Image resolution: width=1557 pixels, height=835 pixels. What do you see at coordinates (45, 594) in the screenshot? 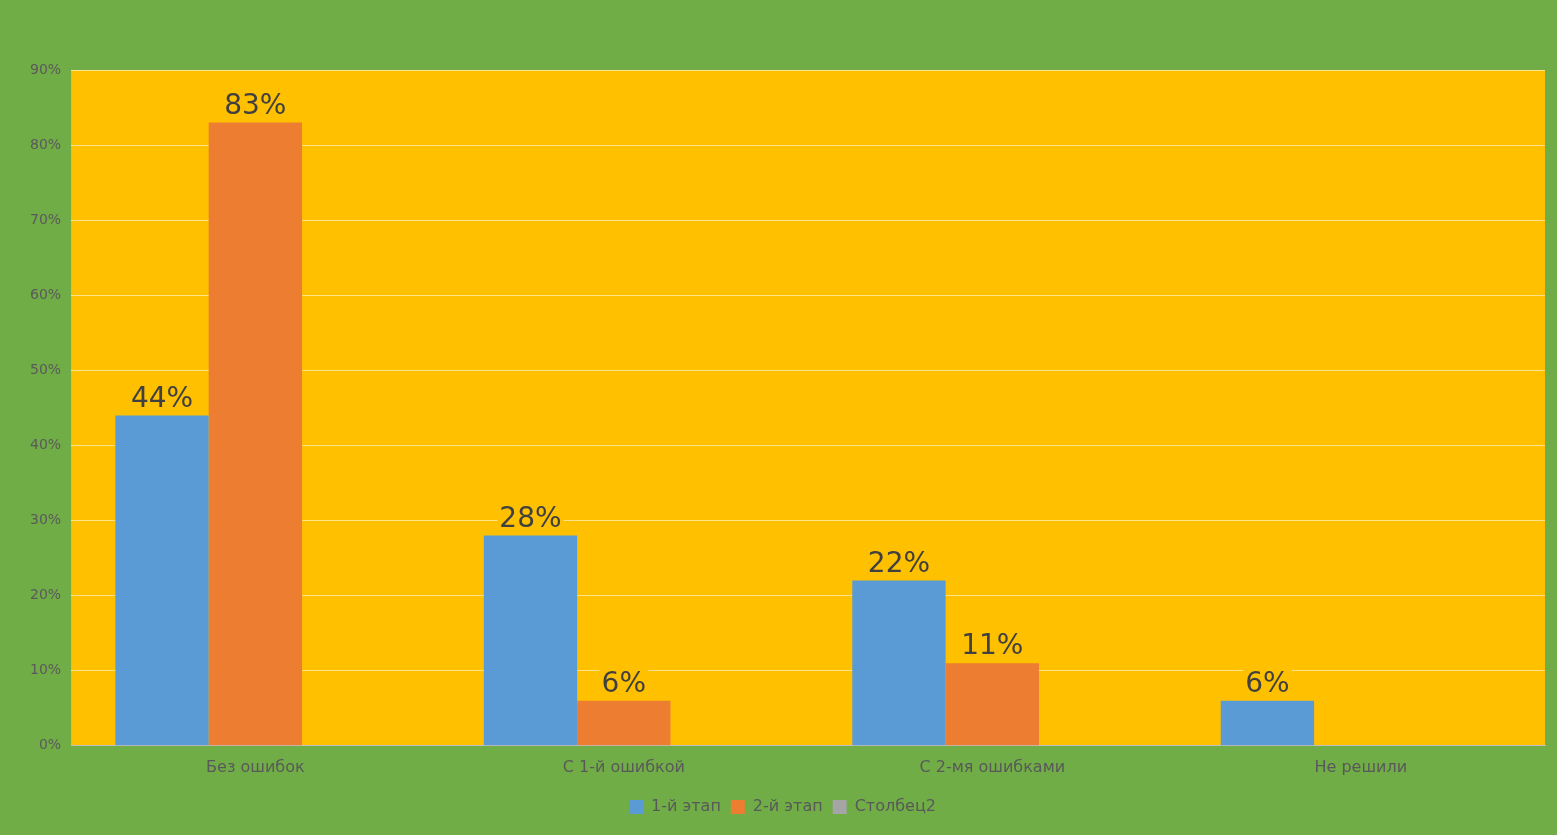
I see `y-tick-label: 20%` at bounding box center [45, 594].